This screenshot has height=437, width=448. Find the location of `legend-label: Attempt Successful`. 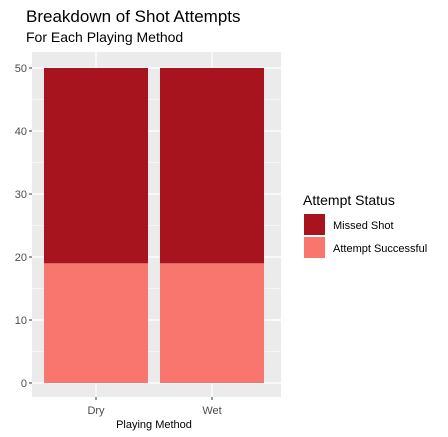

legend-label: Attempt Successful is located at coordinates (380, 249).